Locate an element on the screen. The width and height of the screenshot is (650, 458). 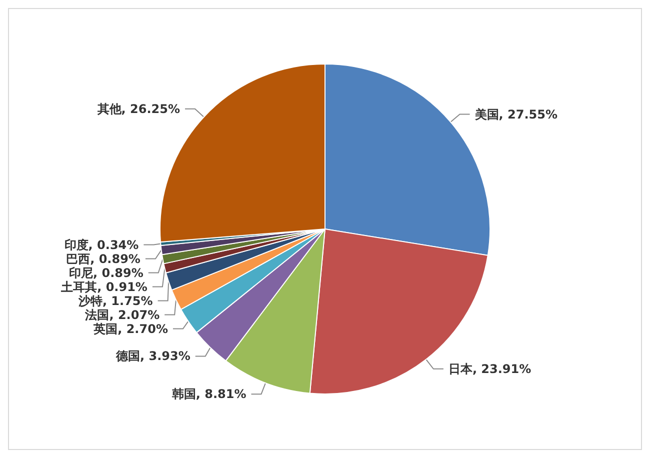
slice-label: 巴西 is located at coordinates (78, 259).